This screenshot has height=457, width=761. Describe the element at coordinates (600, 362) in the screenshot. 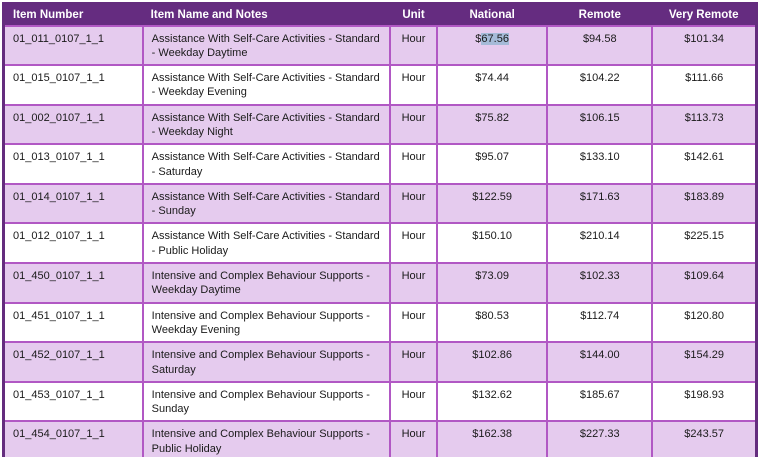

I see `remote-price-cell: $144.00` at that location.